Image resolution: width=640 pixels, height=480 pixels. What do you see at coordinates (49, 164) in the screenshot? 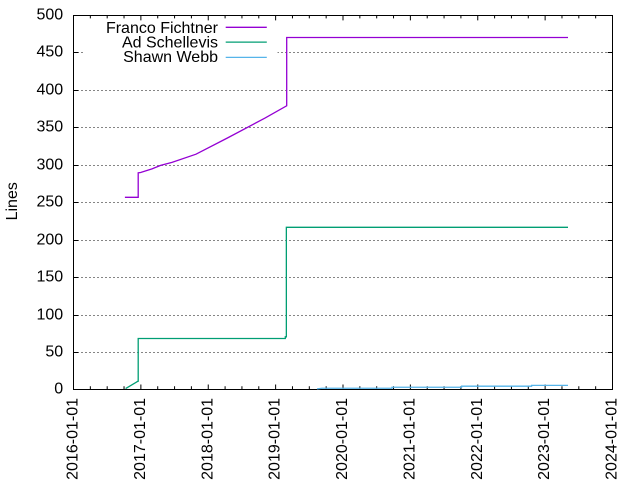
I see `svg-text: 300` at bounding box center [49, 164].